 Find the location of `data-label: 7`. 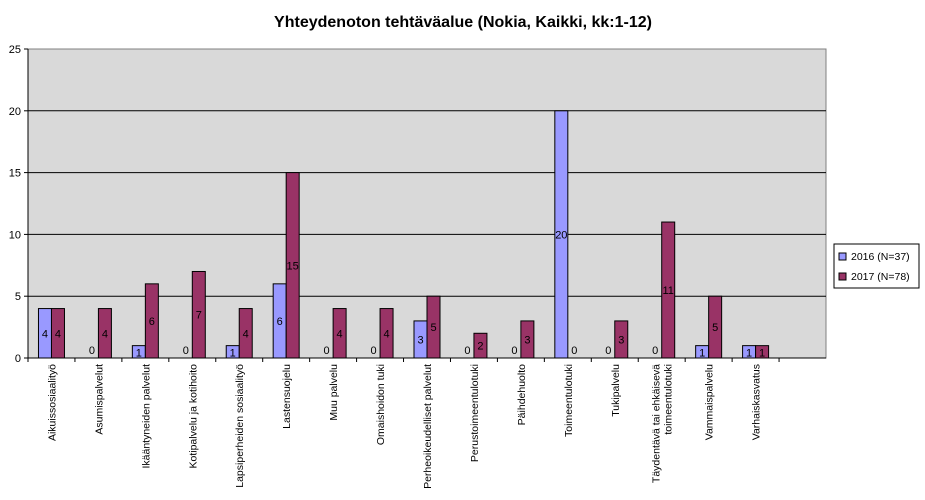

data-label: 7 is located at coordinates (199, 316).